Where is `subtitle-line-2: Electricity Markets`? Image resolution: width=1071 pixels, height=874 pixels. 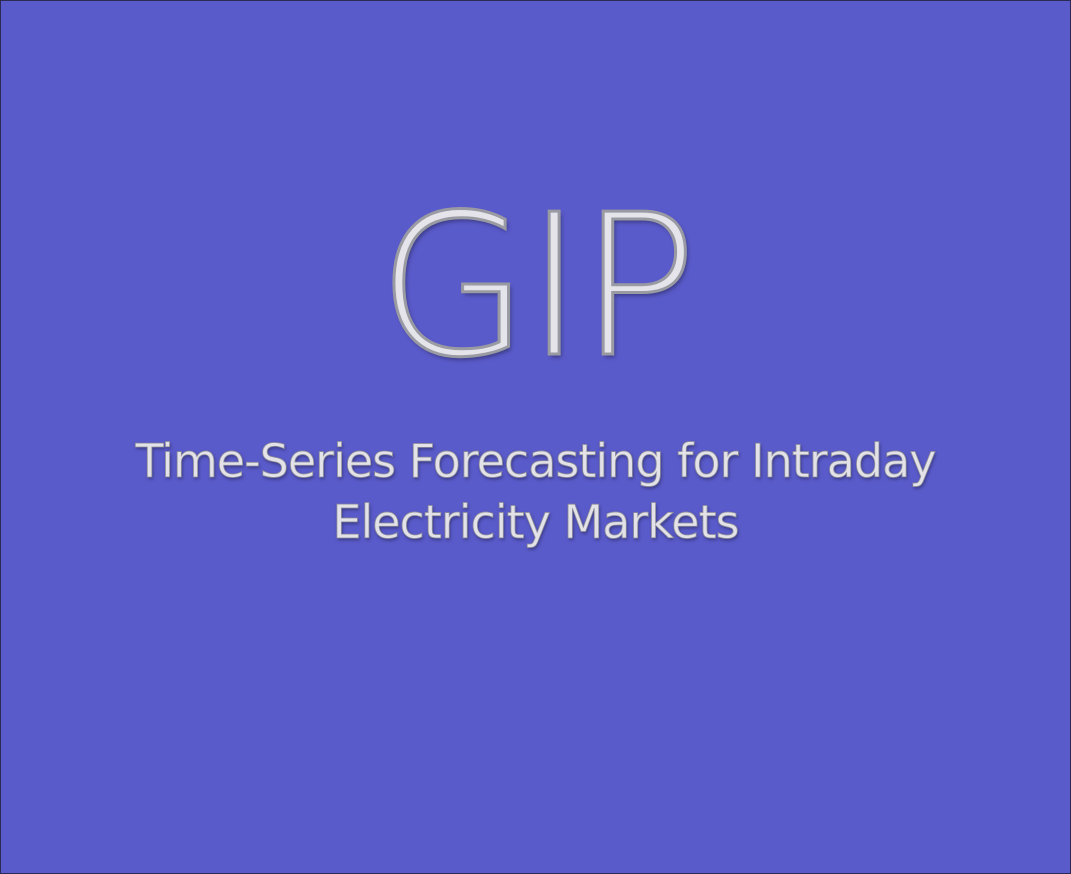
subtitle-line-2: Electricity Markets is located at coordinates (536, 522).